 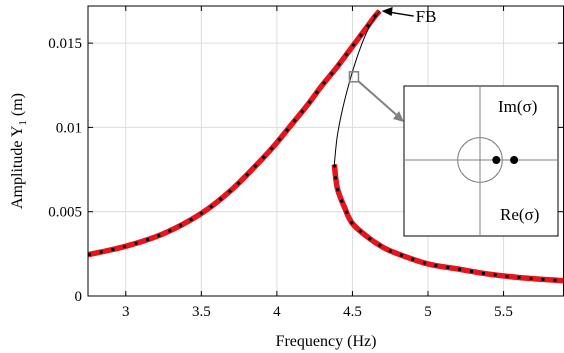 I want to click on fb-arrow-head, so click(x=387, y=12).